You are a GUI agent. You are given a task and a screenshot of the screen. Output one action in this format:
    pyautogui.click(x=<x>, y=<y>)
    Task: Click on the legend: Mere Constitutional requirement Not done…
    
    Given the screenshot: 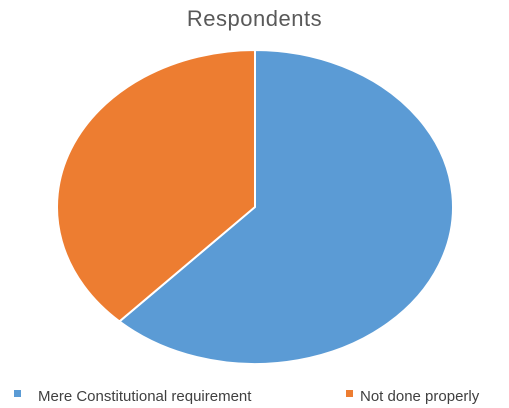 What is the action you would take?
    pyautogui.click(x=254, y=398)
    